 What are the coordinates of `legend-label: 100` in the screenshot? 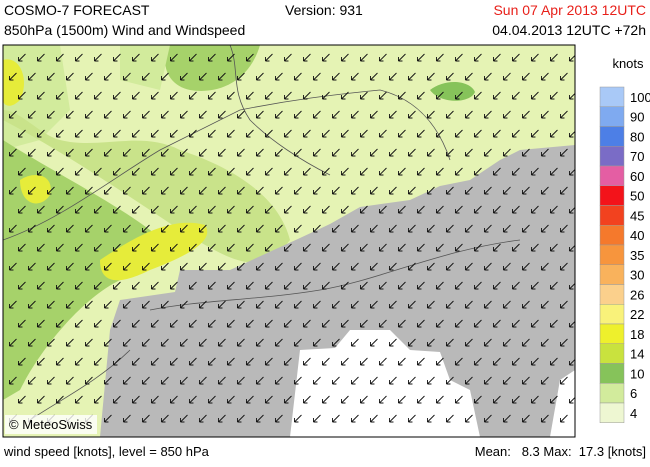 It's located at (640, 97).